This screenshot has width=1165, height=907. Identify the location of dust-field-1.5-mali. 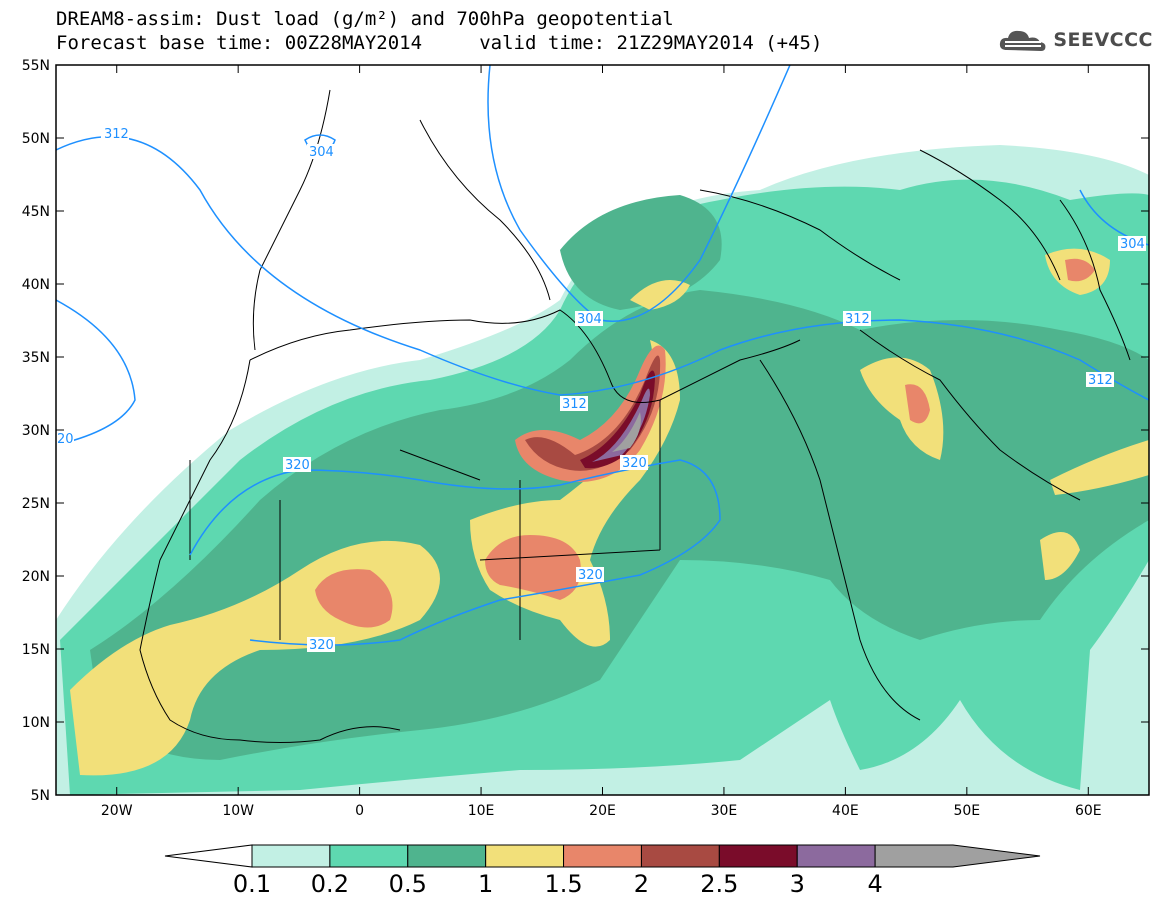
(354, 598).